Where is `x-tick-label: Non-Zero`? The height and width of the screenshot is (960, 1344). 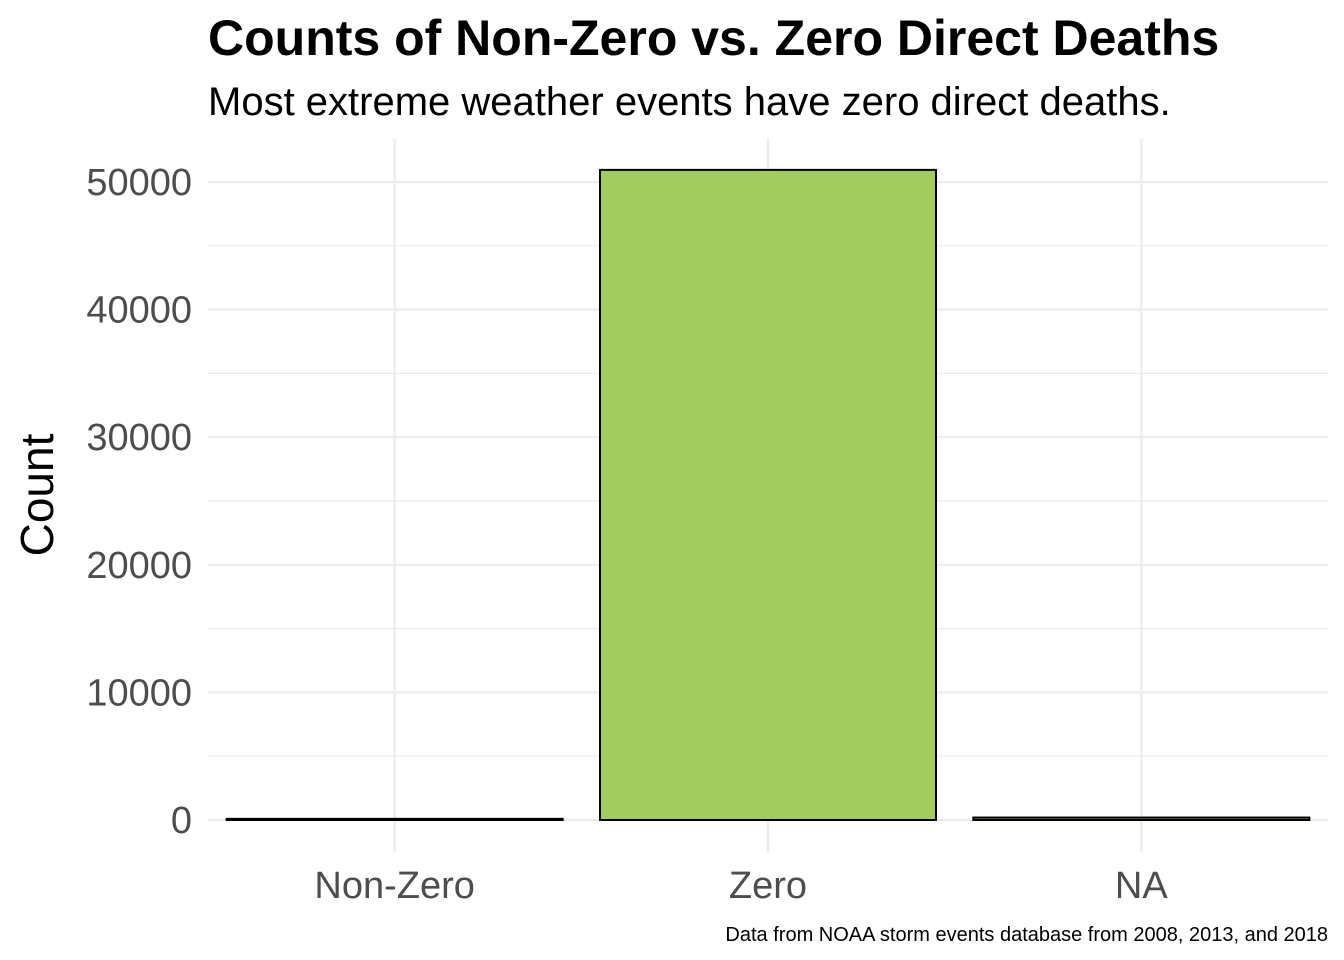
x-tick-label: Non-Zero is located at coordinates (394, 886).